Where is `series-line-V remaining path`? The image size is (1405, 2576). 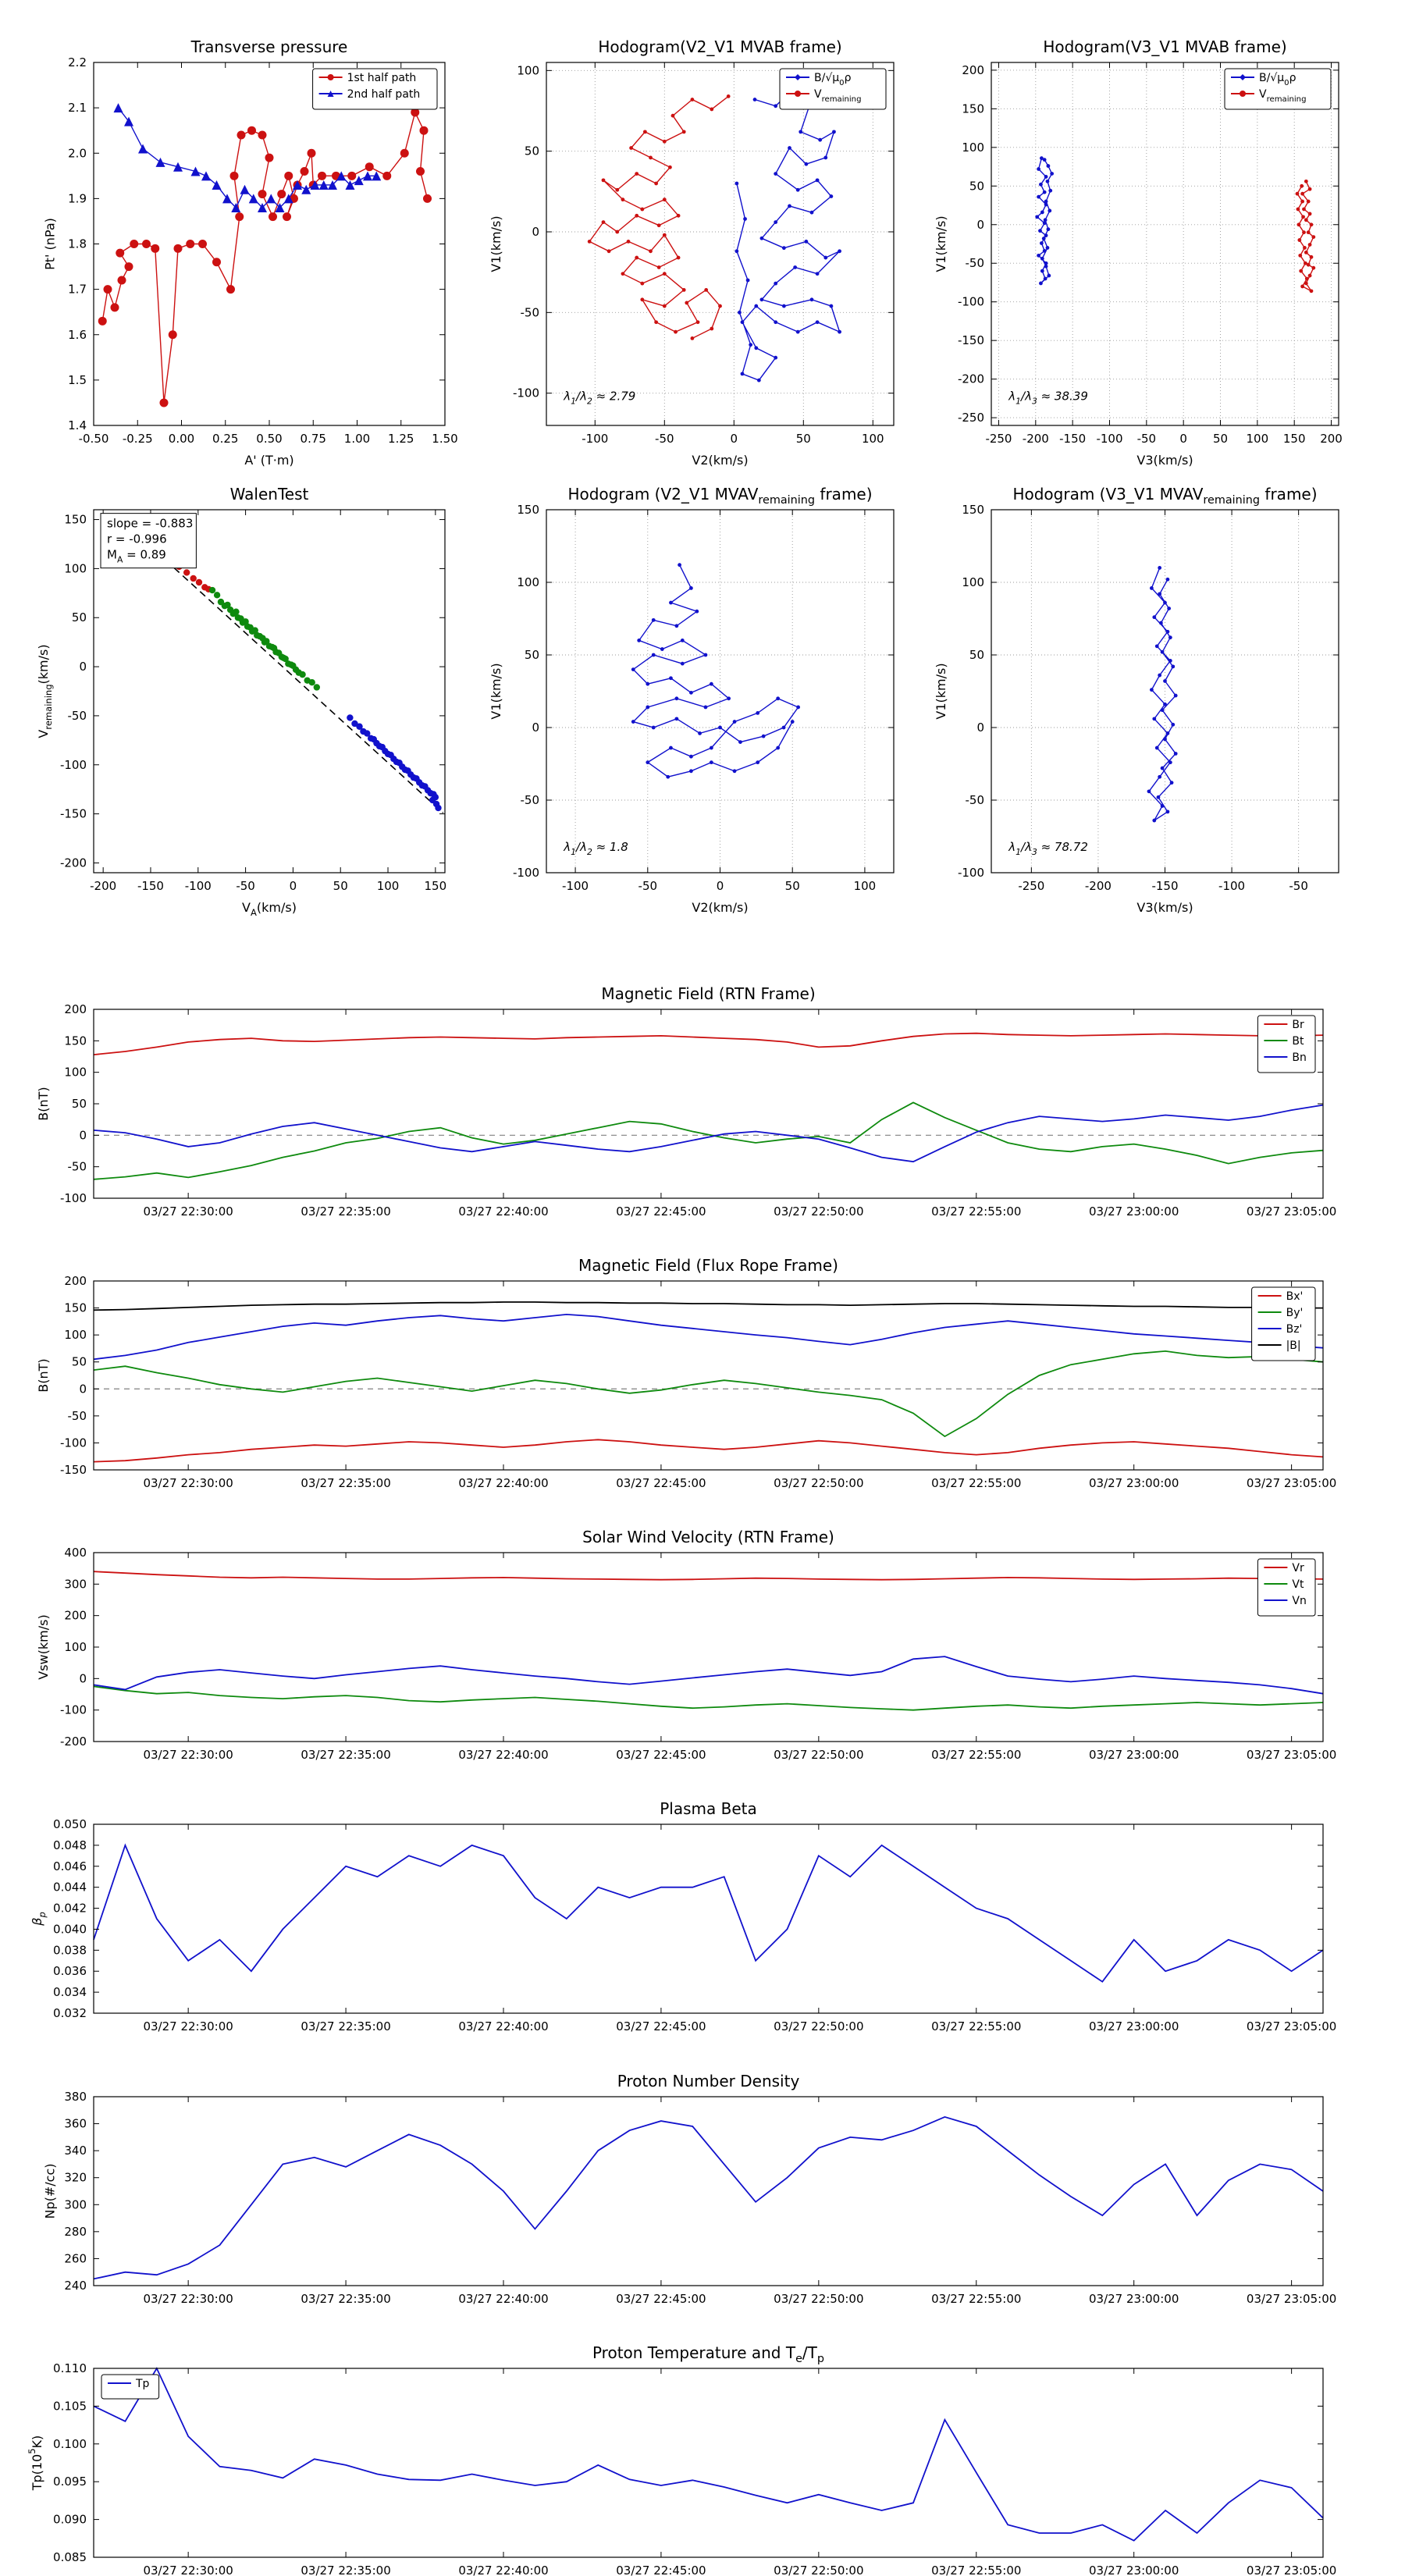 series-line-V remaining path is located at coordinates (715, 670).